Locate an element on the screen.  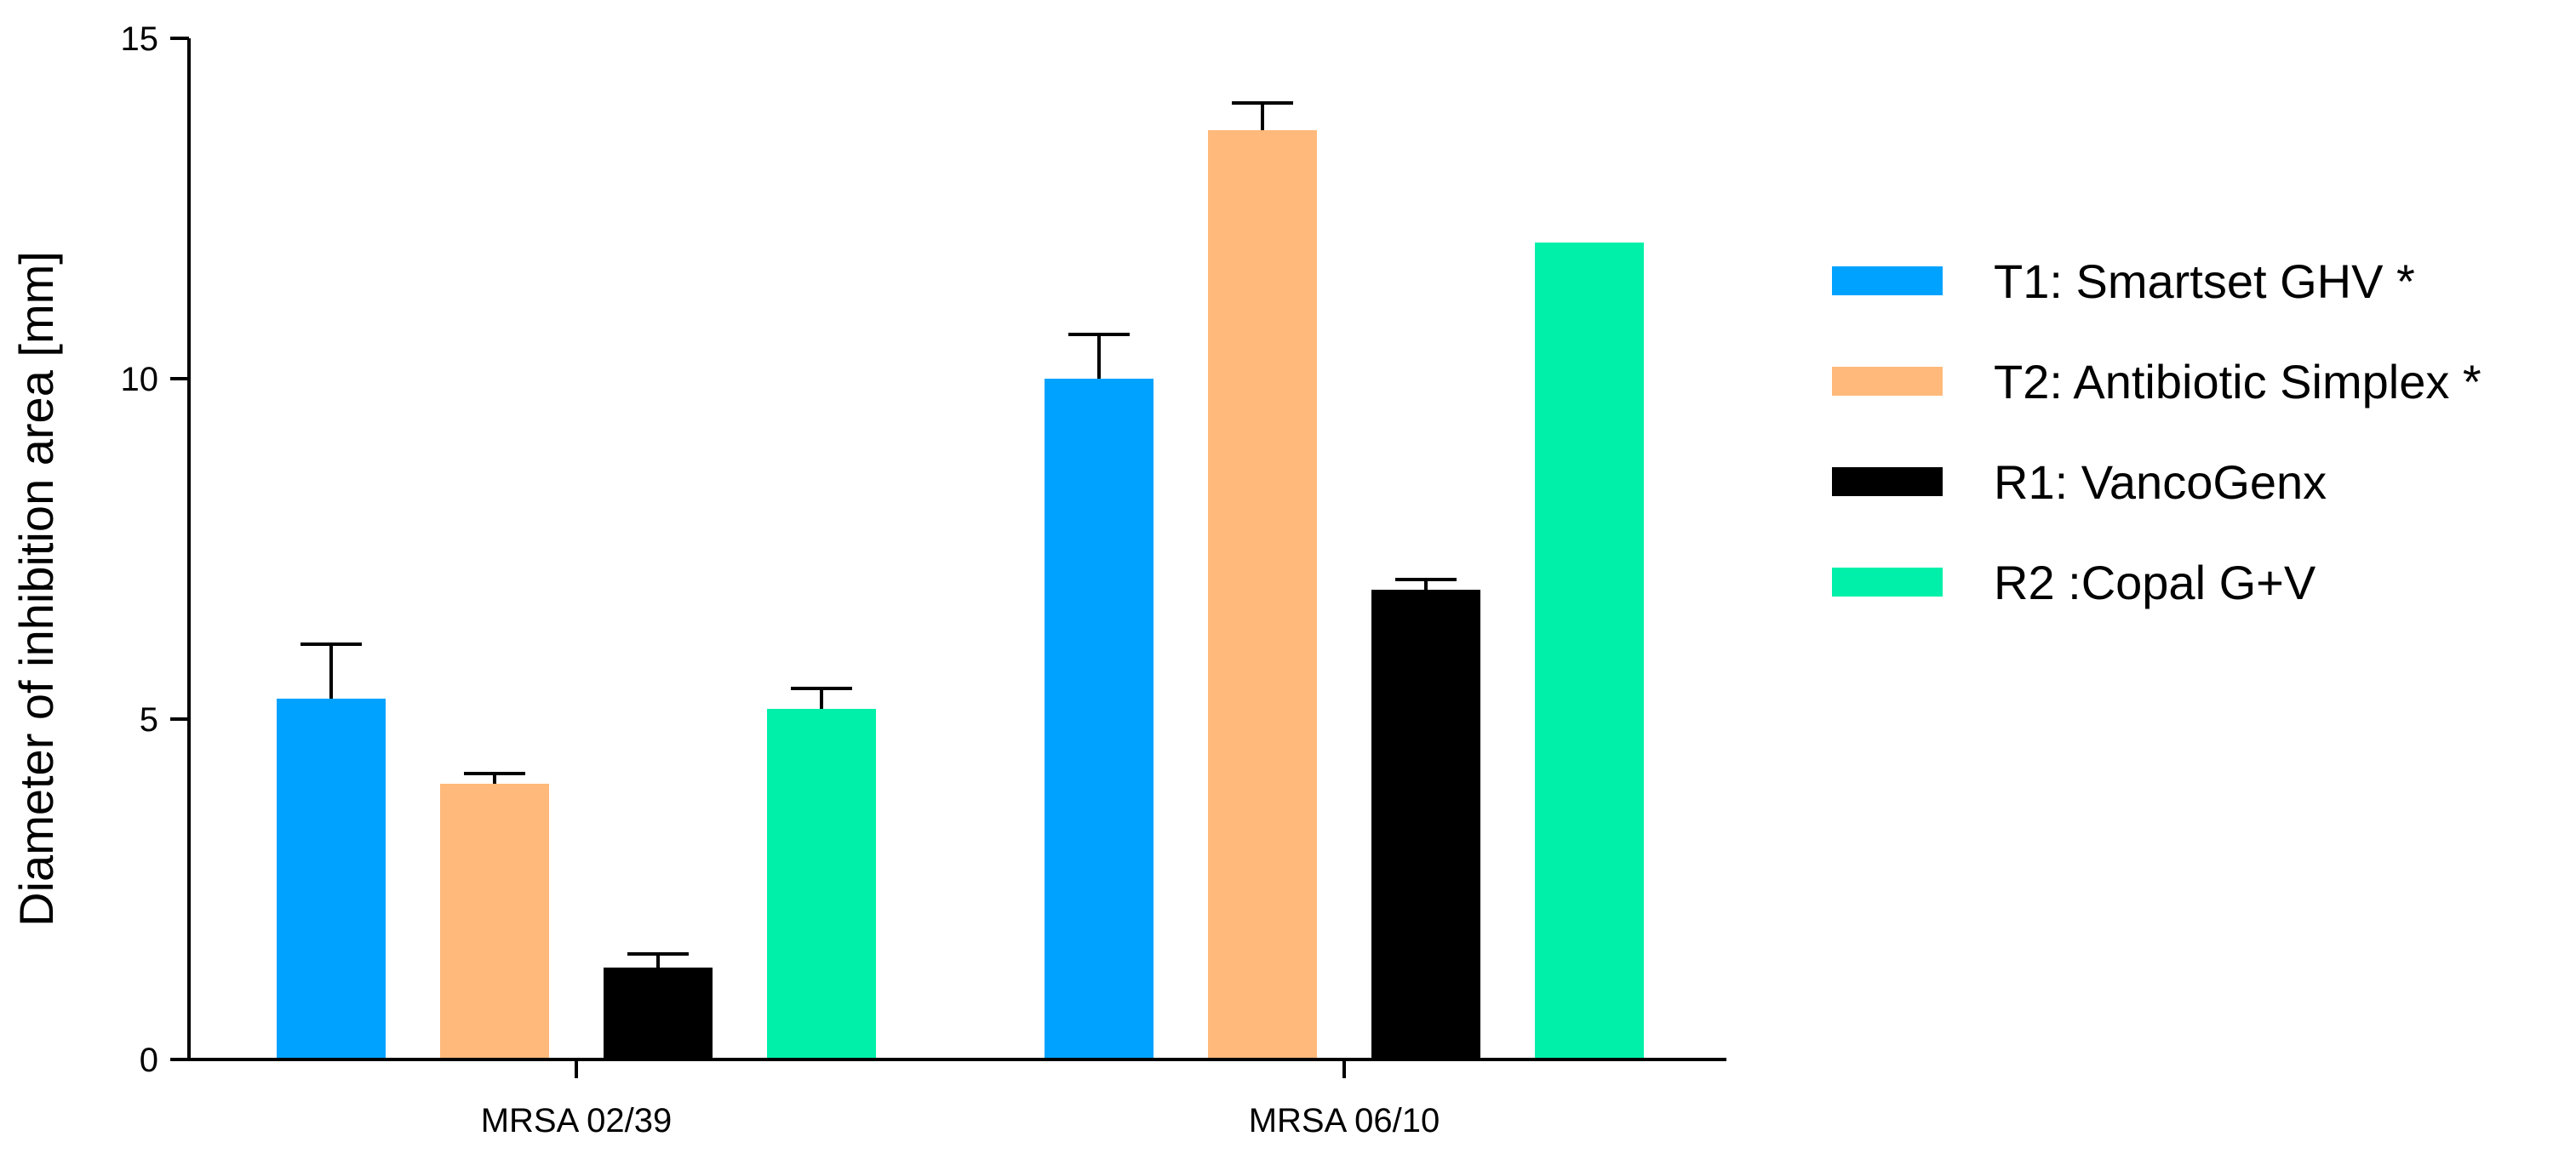
error-bar-s2-c1 is located at coordinates (1426, 584).